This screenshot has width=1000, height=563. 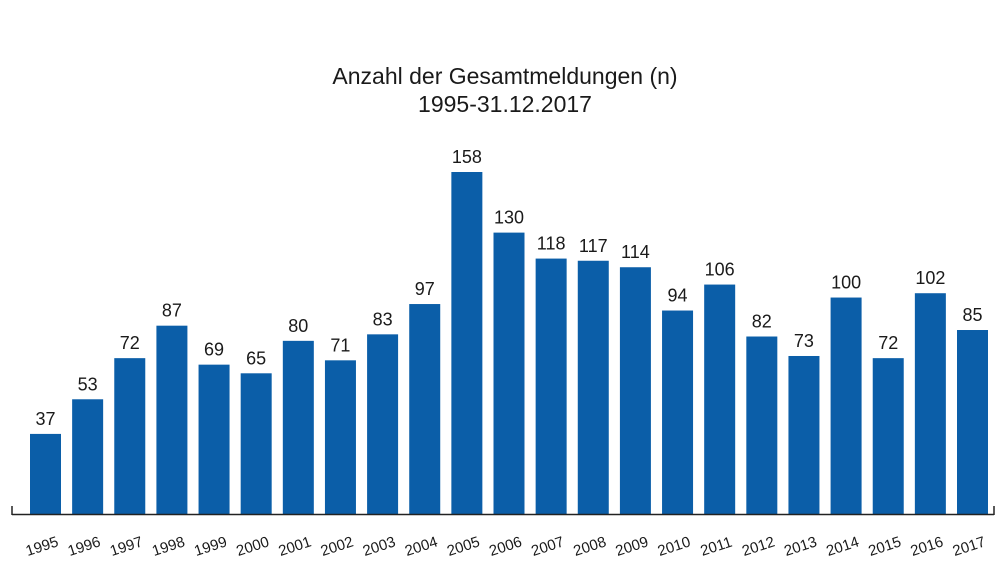 I want to click on value-label-1997: 72, so click(x=130, y=343).